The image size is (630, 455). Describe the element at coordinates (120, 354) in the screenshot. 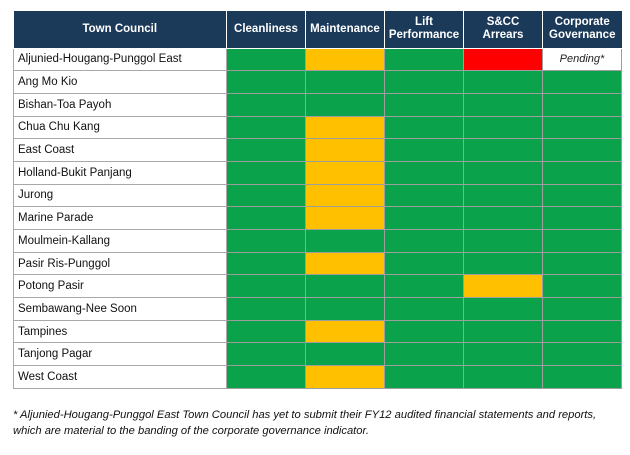

I see `town-council-name: Tanjong Pagar` at that location.